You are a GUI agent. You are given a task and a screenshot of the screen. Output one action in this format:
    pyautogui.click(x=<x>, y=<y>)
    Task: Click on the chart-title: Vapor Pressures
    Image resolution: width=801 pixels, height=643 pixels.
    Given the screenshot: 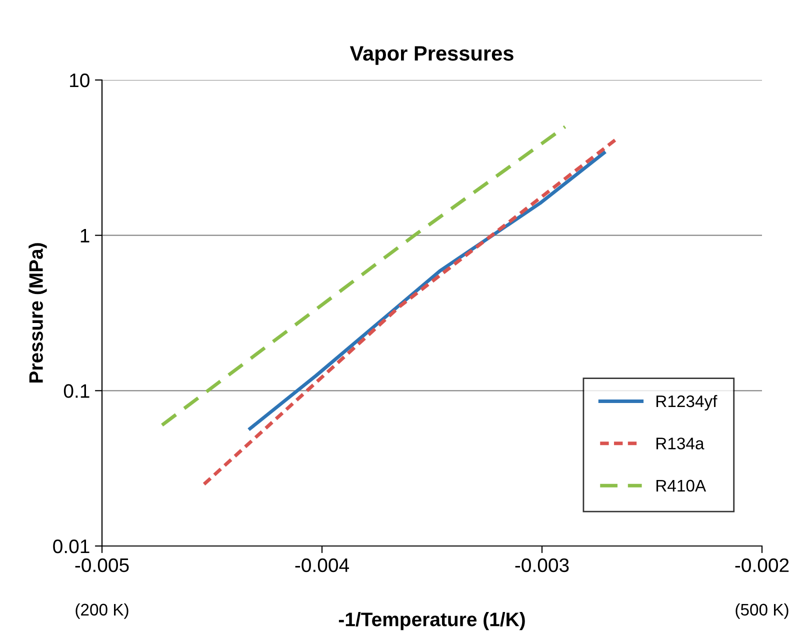 What is the action you would take?
    pyautogui.click(x=432, y=55)
    